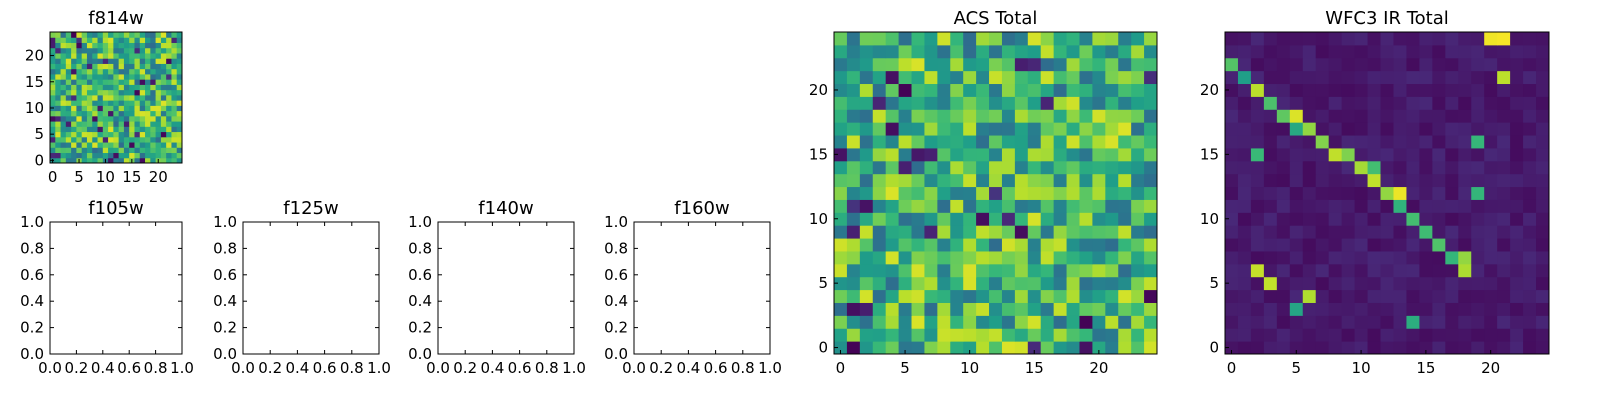  Describe the element at coordinates (905, 368) in the screenshot. I see `x-tick-label: 5` at that location.